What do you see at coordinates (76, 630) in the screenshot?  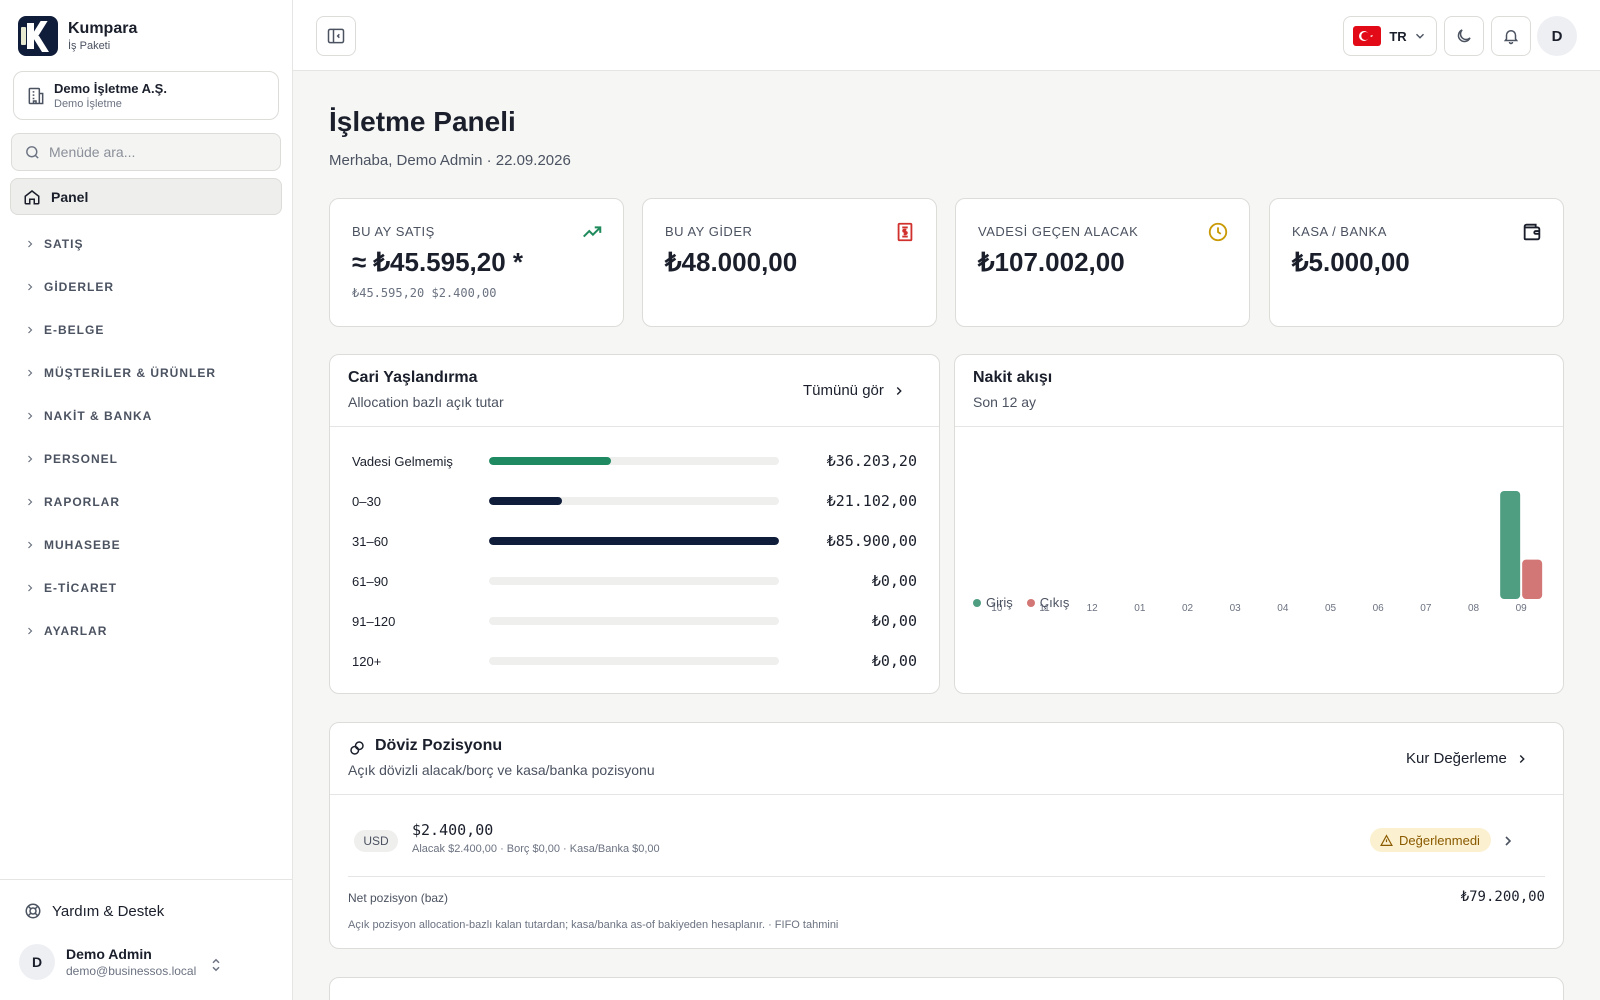 I see `sidebar-item-label: AYARLAR` at bounding box center [76, 630].